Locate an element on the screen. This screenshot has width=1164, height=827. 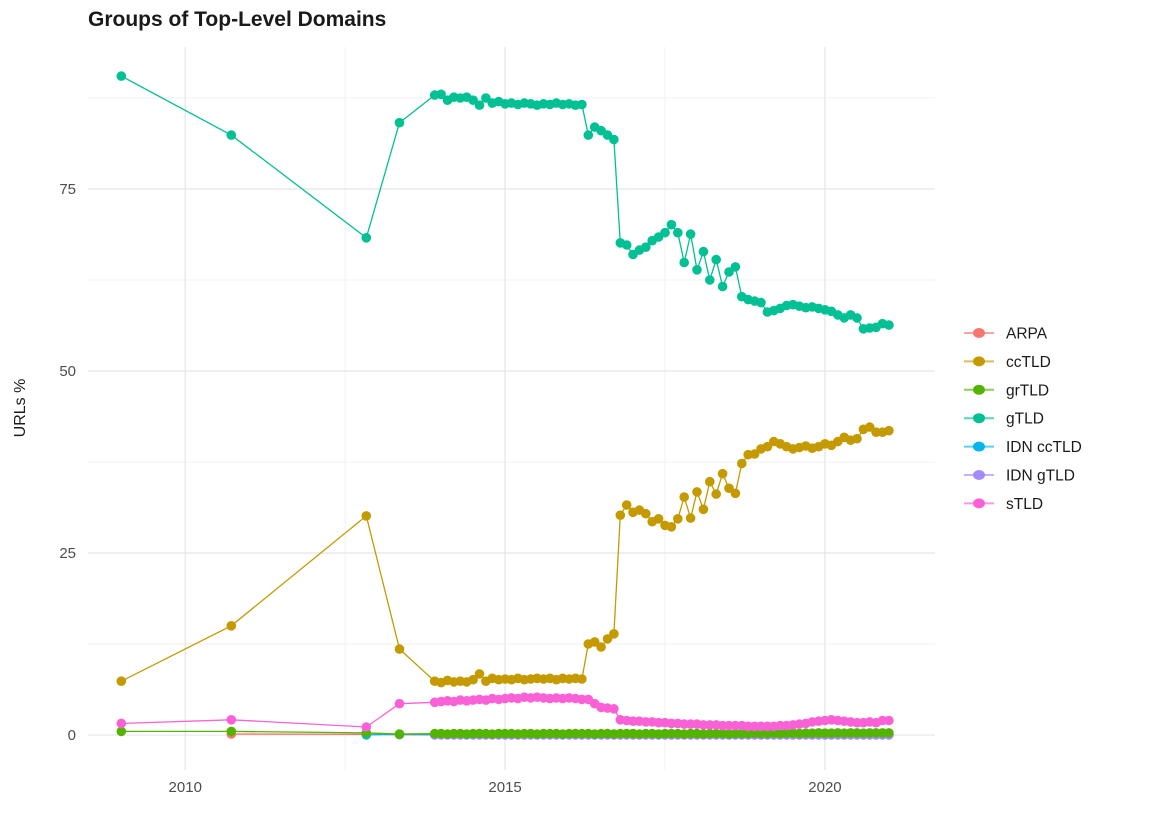
legend-label: gTLD is located at coordinates (1025, 419).